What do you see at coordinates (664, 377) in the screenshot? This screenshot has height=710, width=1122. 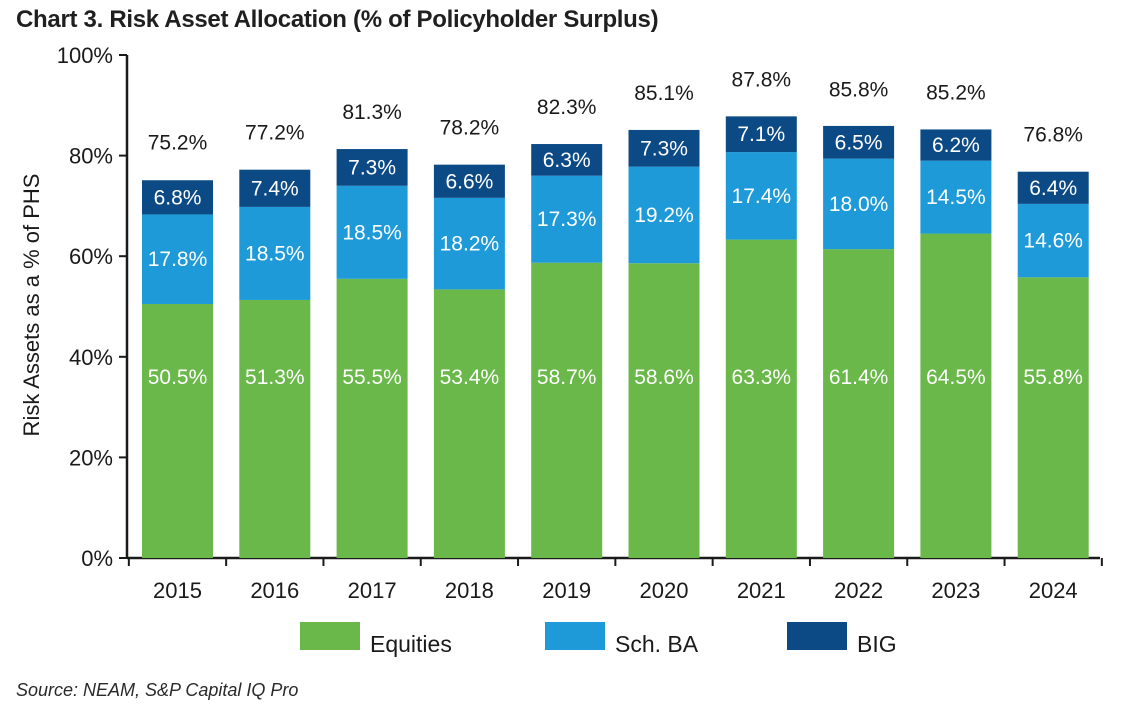 I see `segment-label: 58.6%` at bounding box center [664, 377].